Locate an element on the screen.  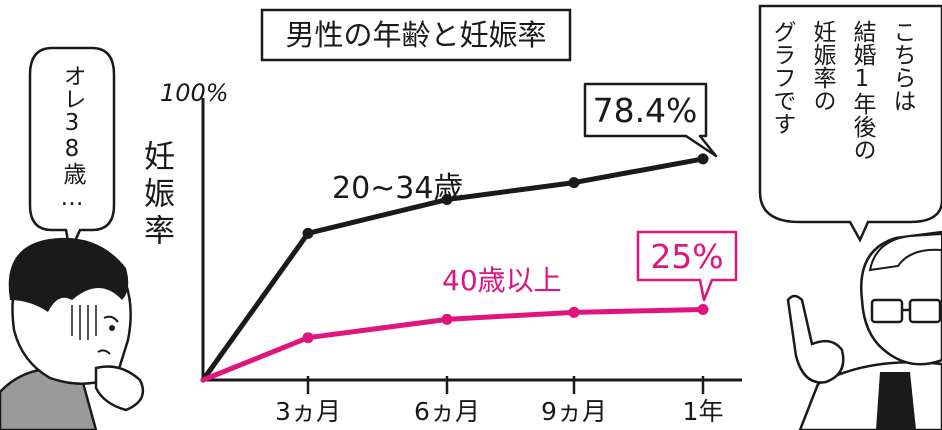
x-tick-label-0: 3ヵ月 is located at coordinates (308, 411).